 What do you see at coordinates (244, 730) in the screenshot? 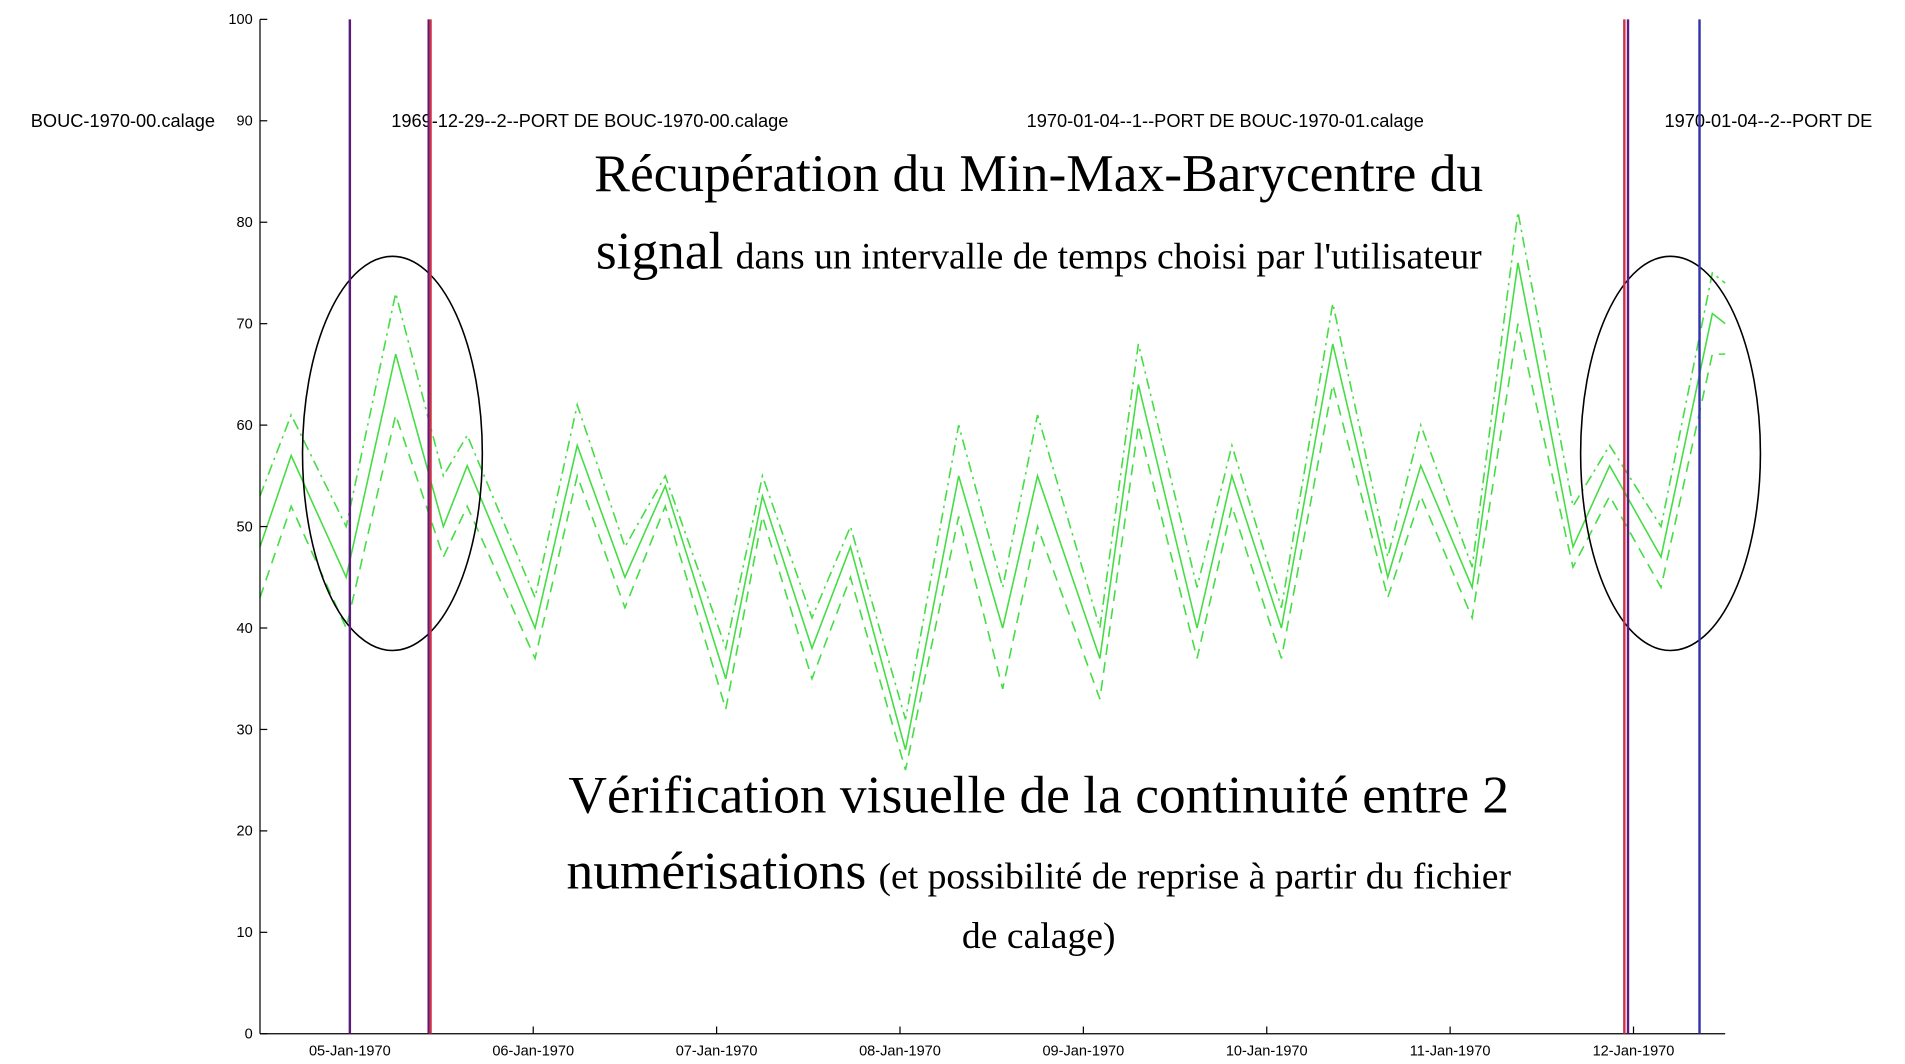
I see `y-tick-label: 30` at bounding box center [244, 730].